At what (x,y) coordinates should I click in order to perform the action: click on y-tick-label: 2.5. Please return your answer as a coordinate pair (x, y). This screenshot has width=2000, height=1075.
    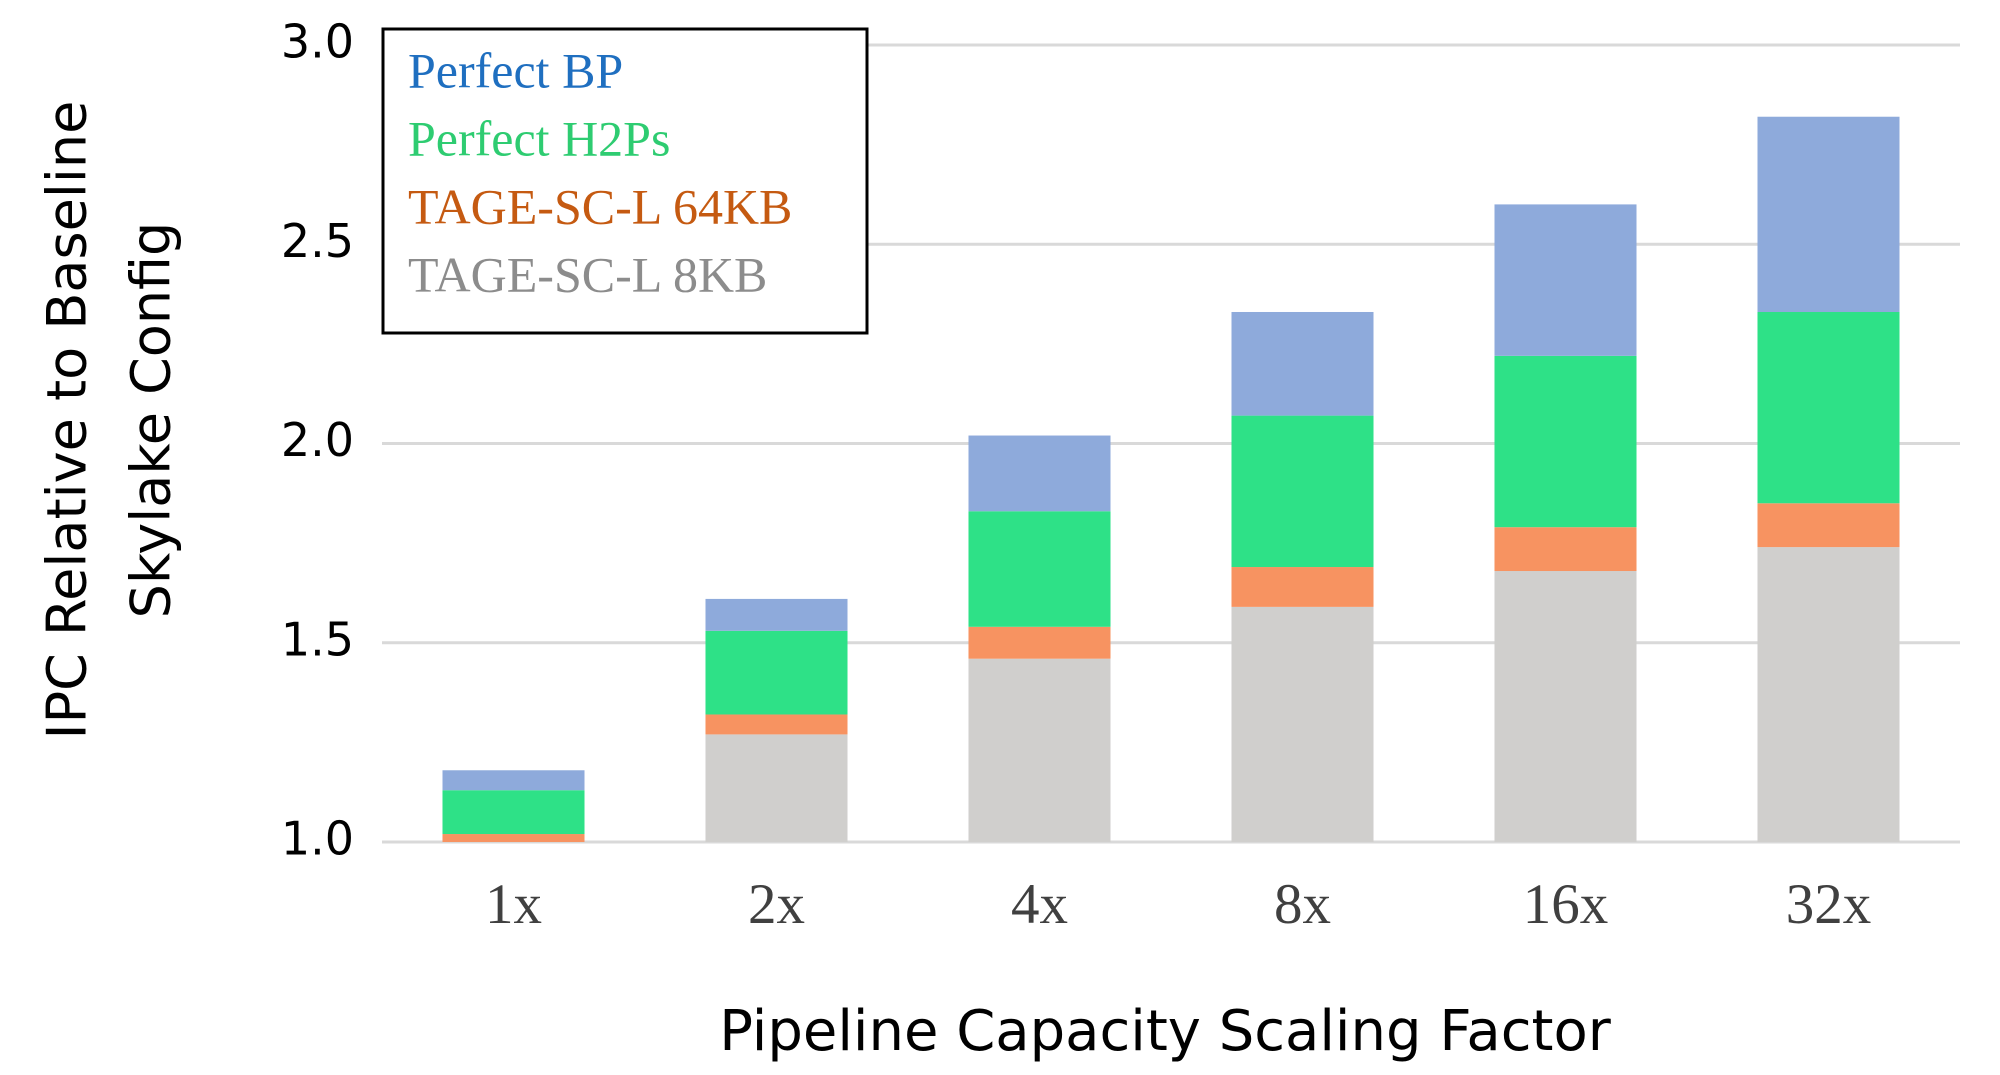
    Looking at the image, I should click on (317, 241).